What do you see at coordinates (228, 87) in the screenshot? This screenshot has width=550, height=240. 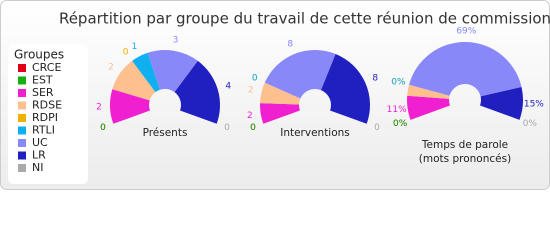 I see `data-label: 4` at bounding box center [228, 87].